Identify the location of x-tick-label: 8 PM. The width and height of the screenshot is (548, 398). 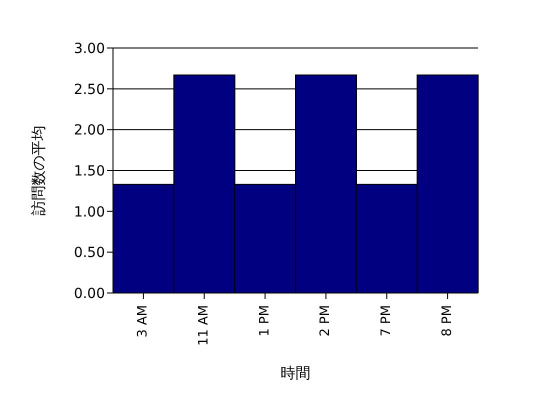
(447, 320).